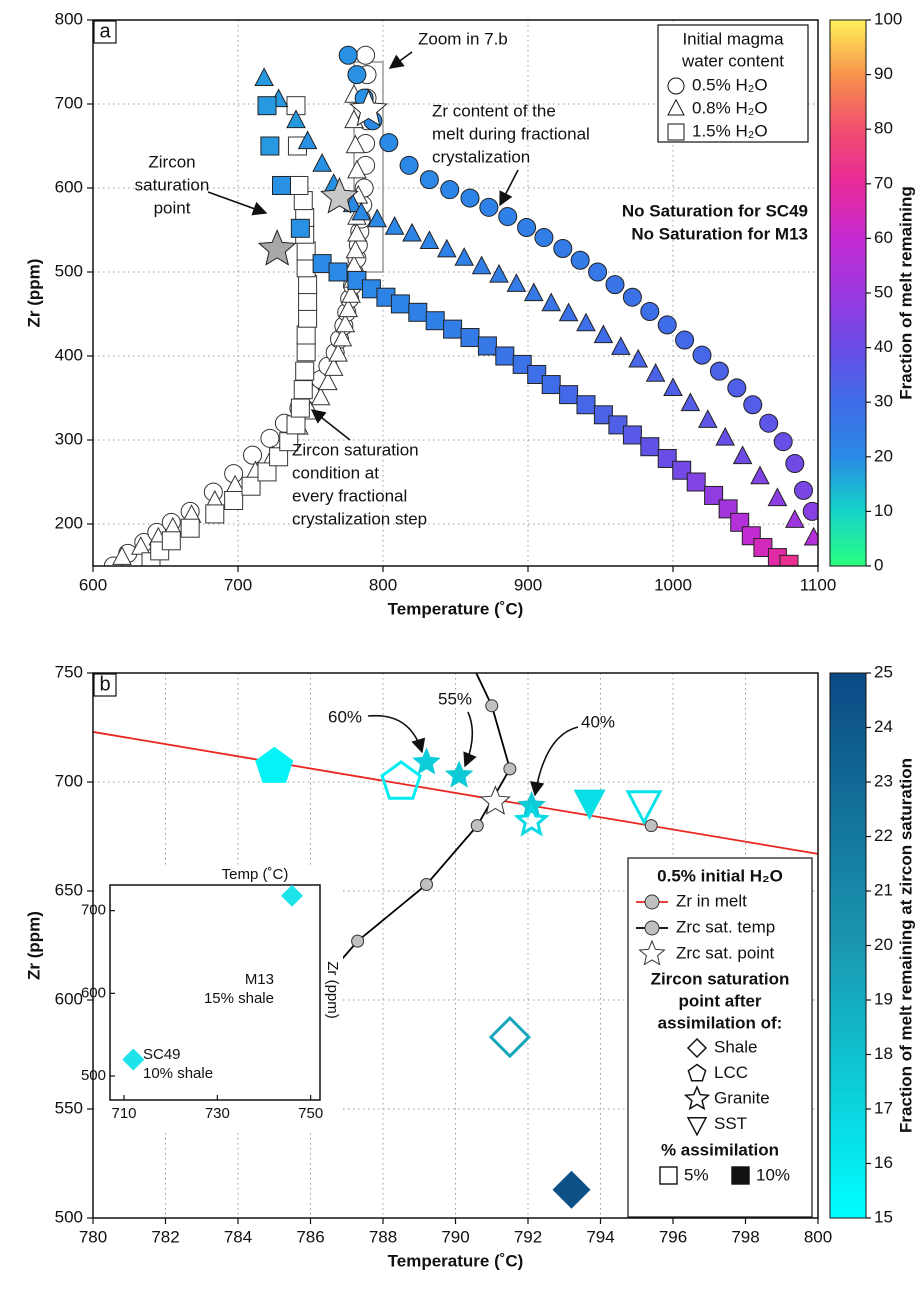 The width and height of the screenshot is (921, 1295). What do you see at coordinates (883, 726) in the screenshot?
I see `colorbar-tick-label: 24` at bounding box center [883, 726].